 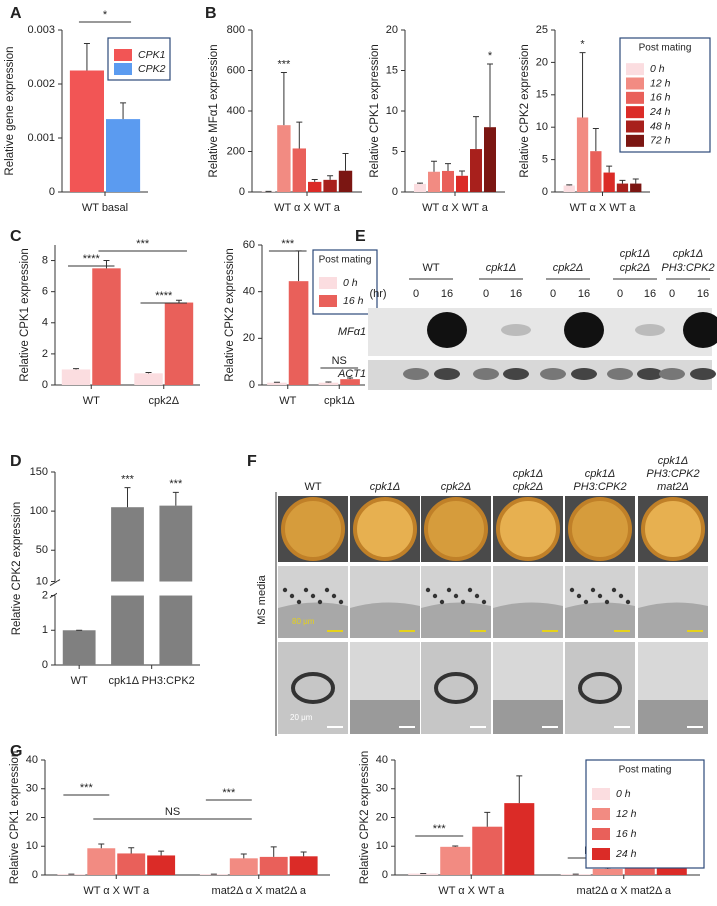 I want to click on significance: *, so click(x=582, y=45).